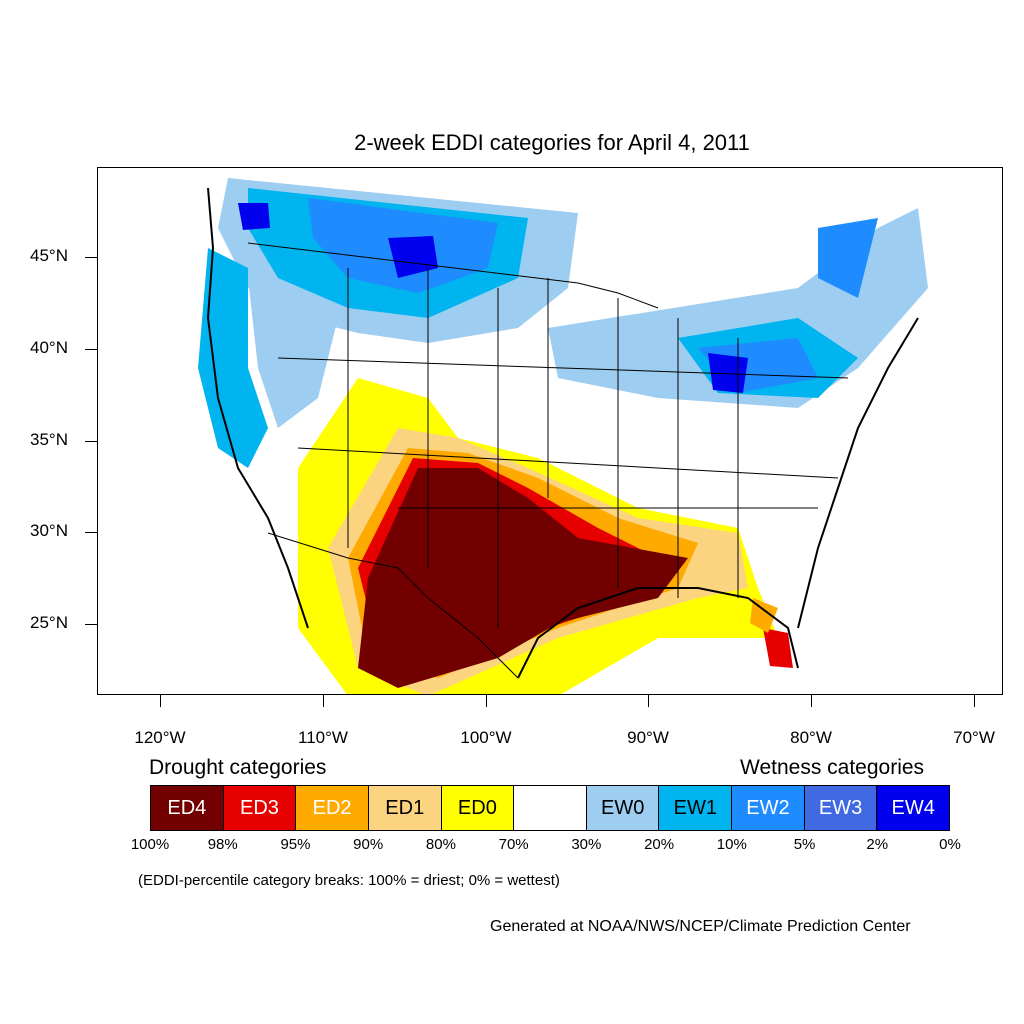 The image size is (1024, 1024). I want to click on lat-label-30: 30°N, so click(49, 530).